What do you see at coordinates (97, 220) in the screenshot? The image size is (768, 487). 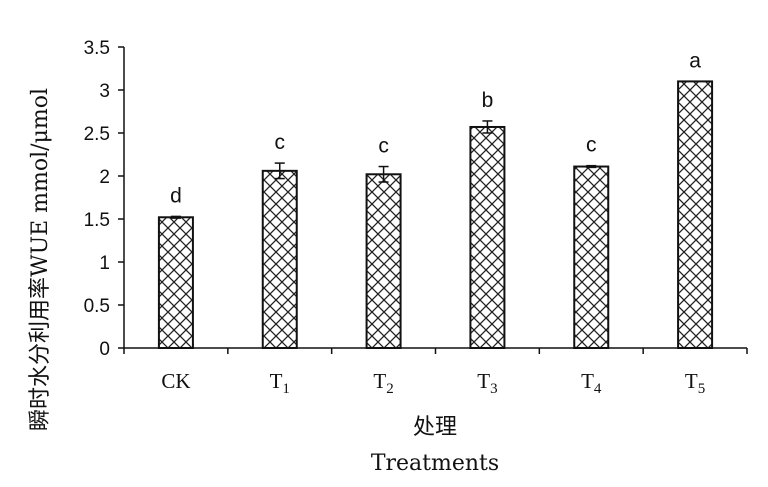 I see `y-tick-label: 1.5` at bounding box center [97, 220].